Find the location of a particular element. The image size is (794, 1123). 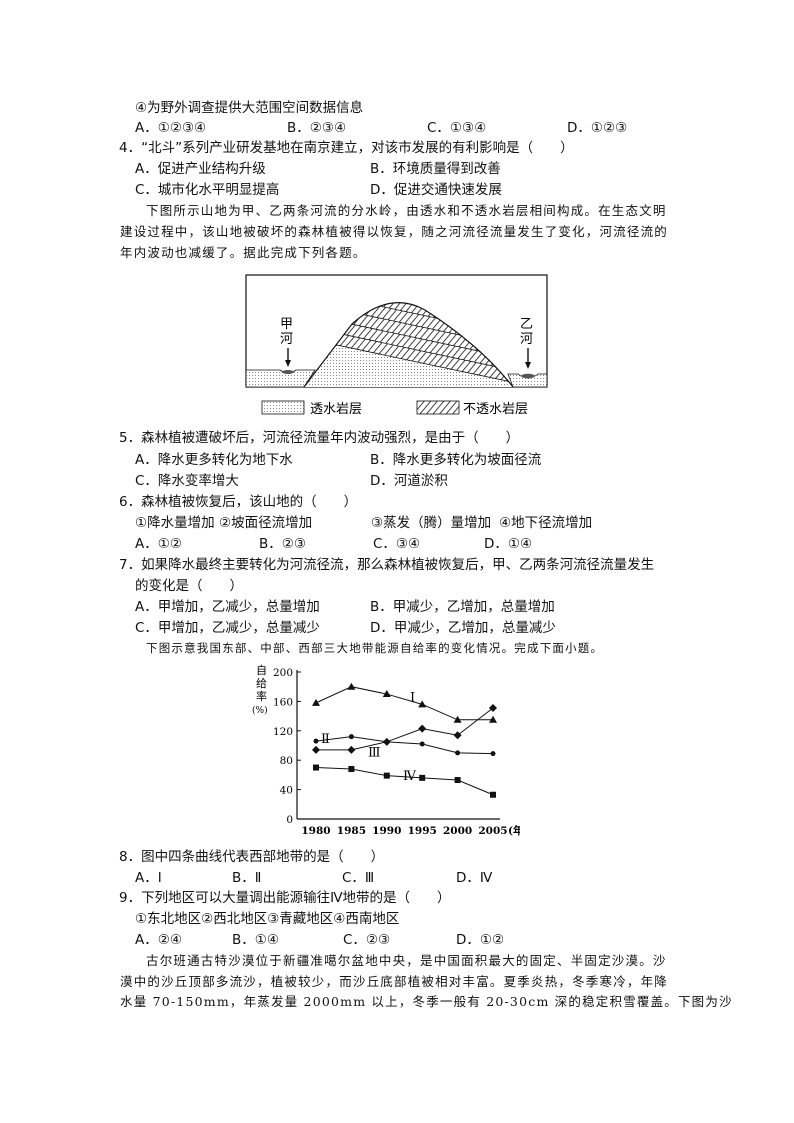

q5-stem: 5．森林植被遭破坏后，河流径流量年内波动强烈，是由于（ ） is located at coordinates (319, 438).